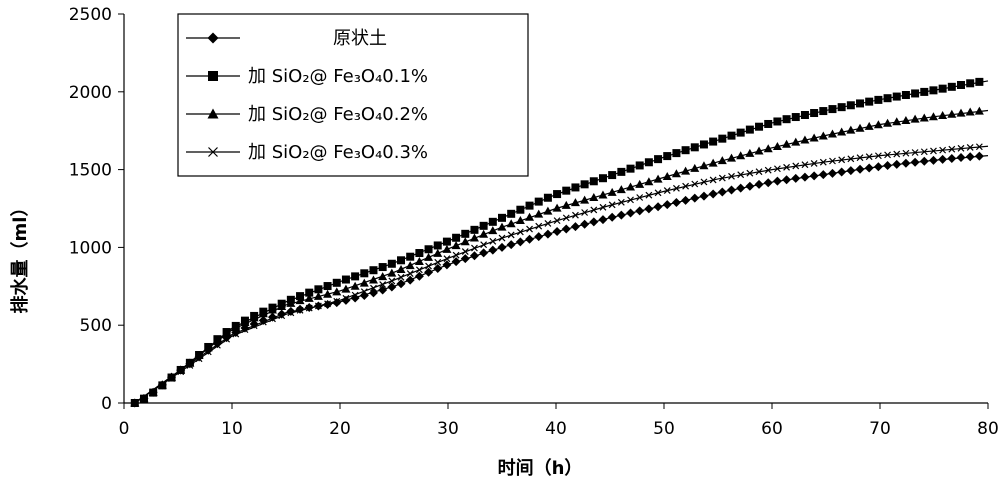 The image size is (1000, 489). I want to click on y-tick-label: 1500, so click(90, 171).